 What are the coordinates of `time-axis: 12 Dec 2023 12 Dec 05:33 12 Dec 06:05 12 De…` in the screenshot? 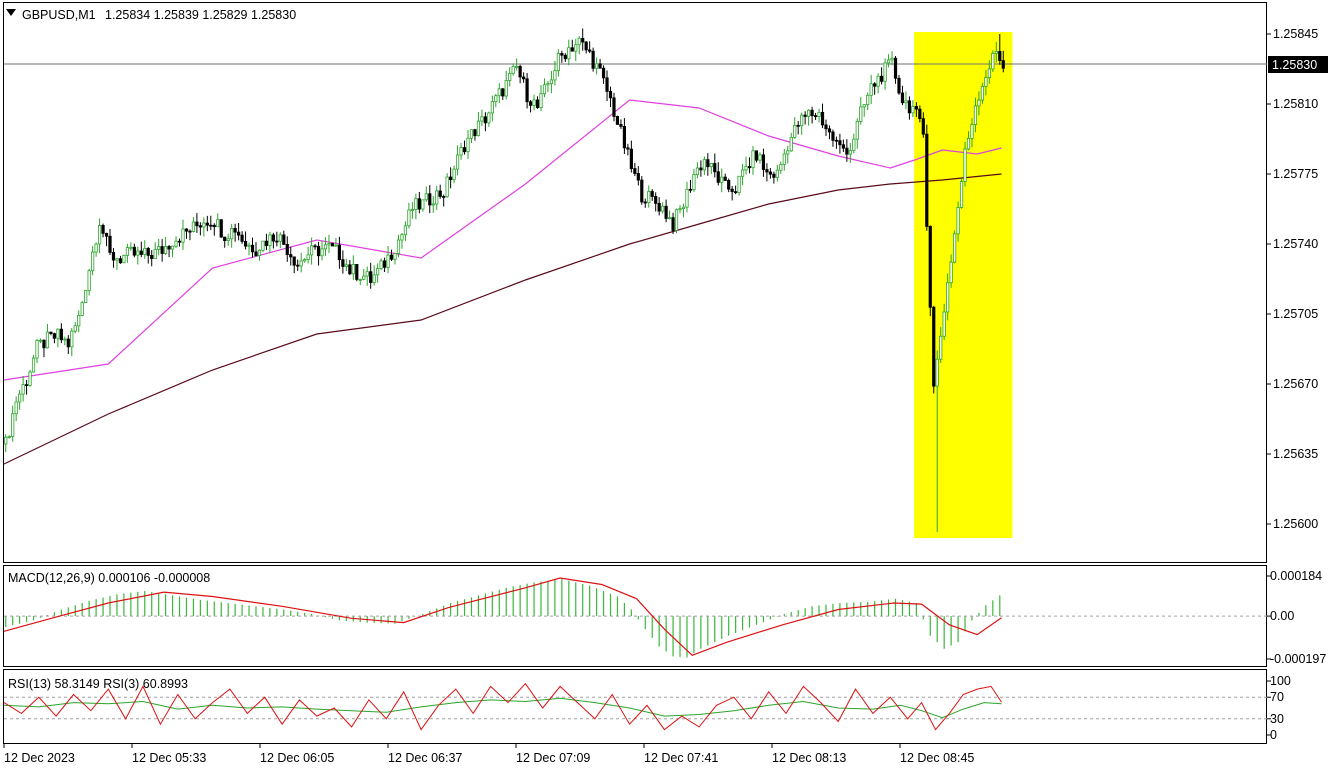 It's located at (488, 754).